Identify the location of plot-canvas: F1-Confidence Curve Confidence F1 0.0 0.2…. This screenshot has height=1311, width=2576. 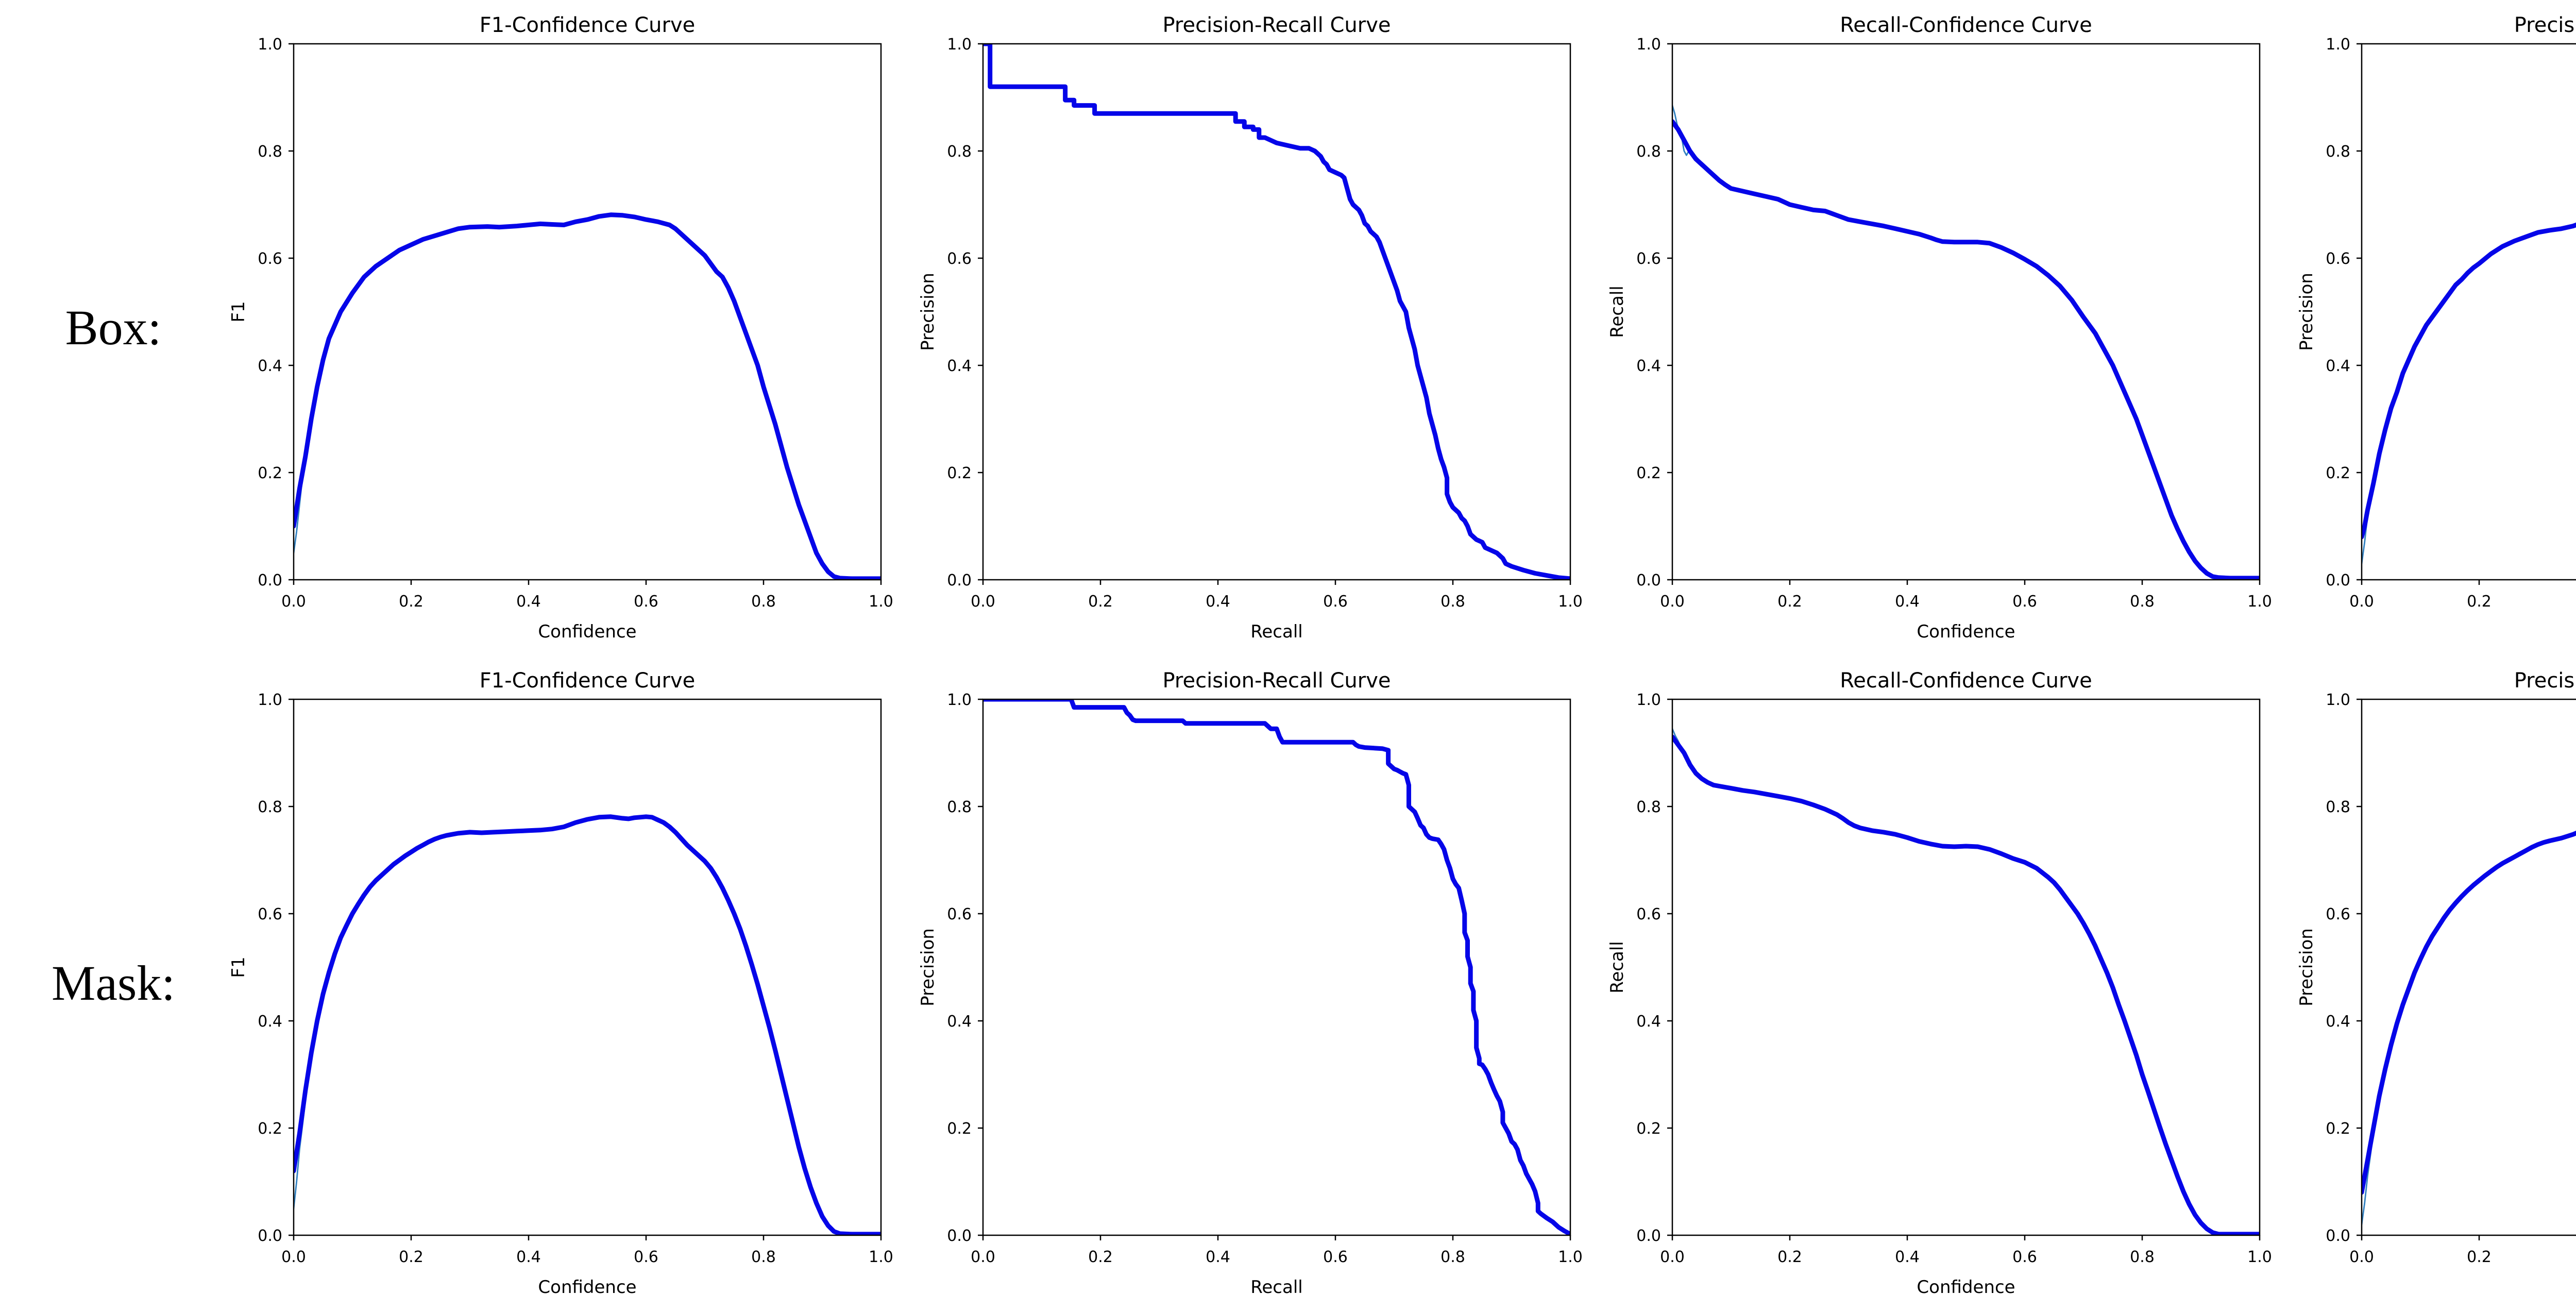
(560, 983).